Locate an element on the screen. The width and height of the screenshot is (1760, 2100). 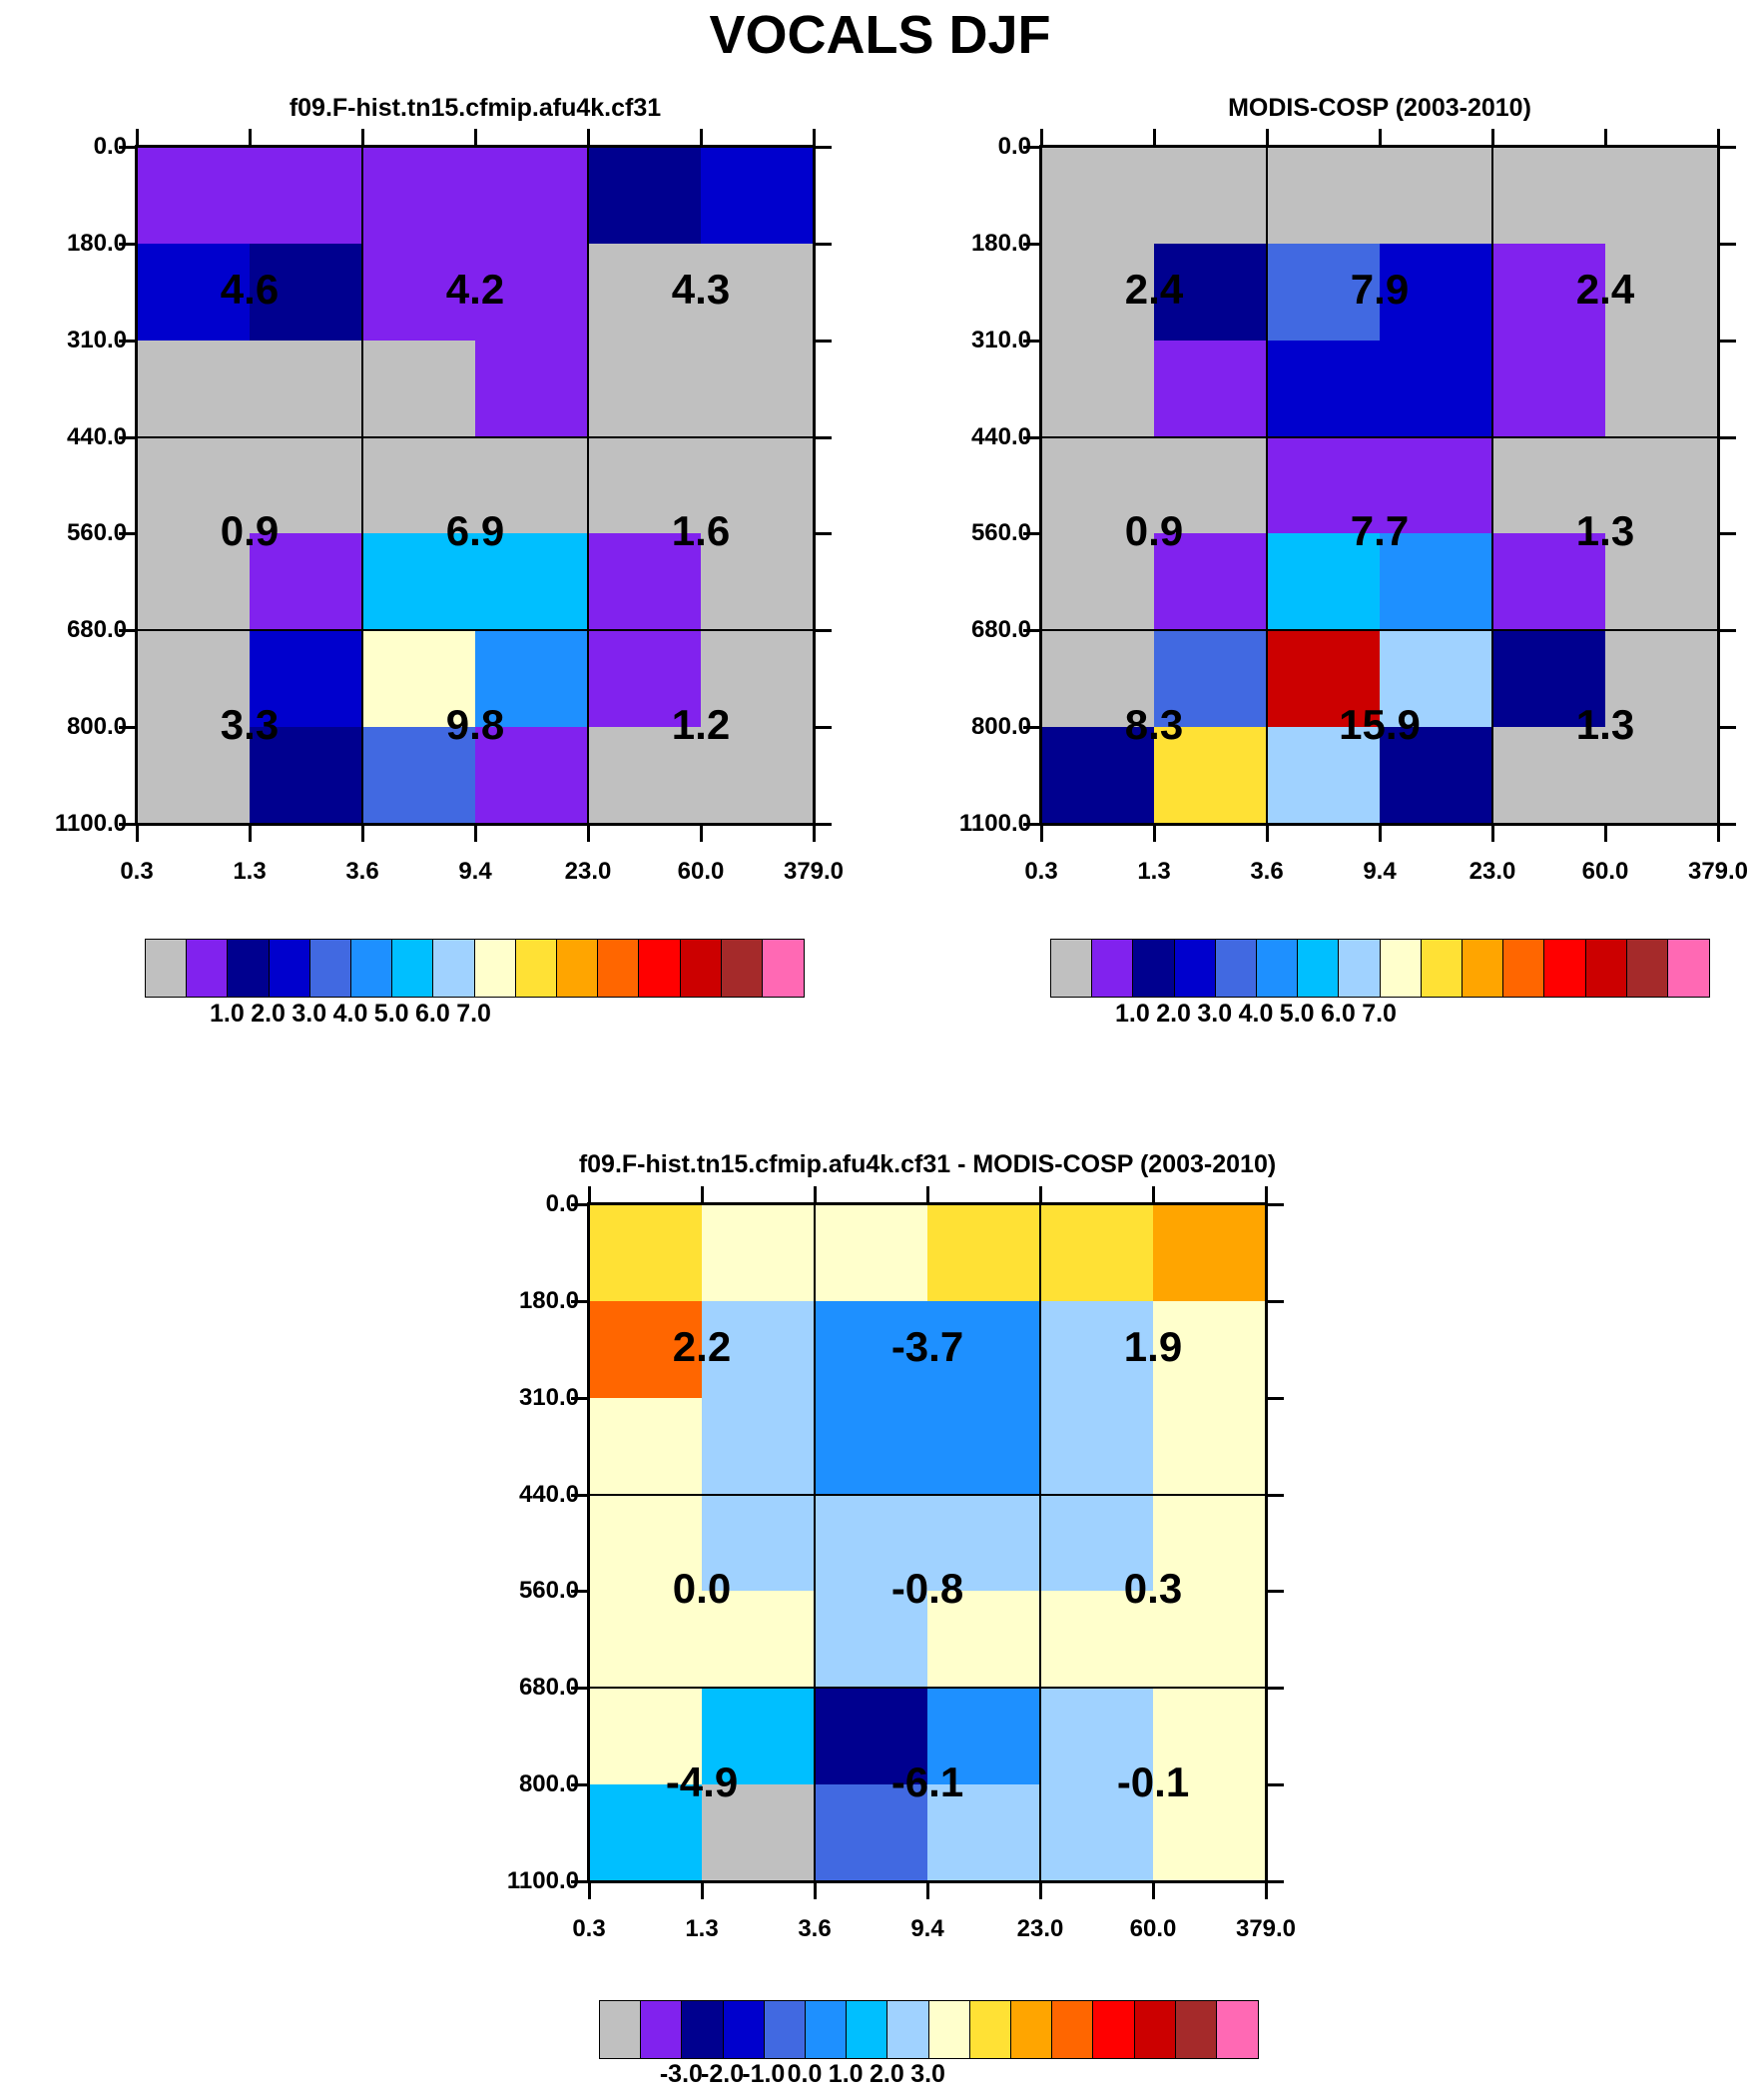
legend-label: 1.0 is located at coordinates (846, 2074).